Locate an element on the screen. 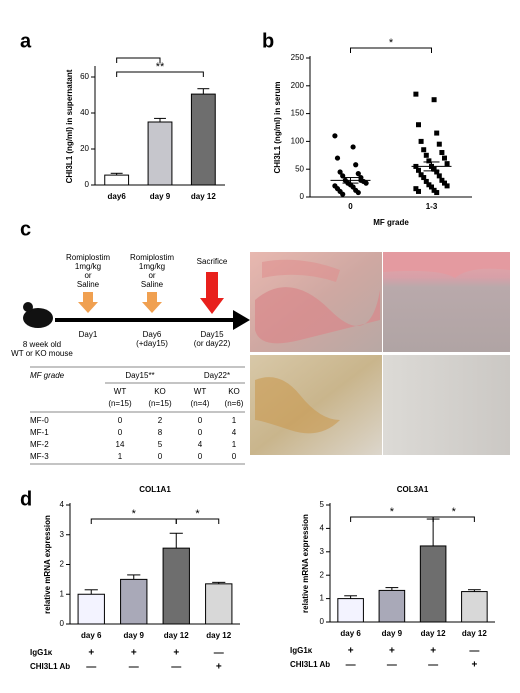 Image resolution: width=520 pixels, height=693 pixels. panel-label: d is located at coordinates (26, 499).